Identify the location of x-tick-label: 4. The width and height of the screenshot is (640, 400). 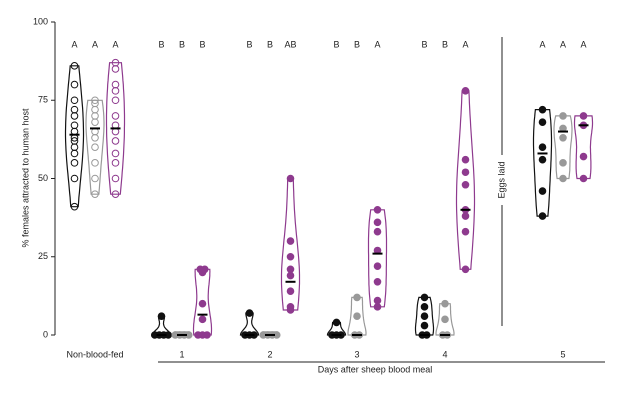
(444, 354).